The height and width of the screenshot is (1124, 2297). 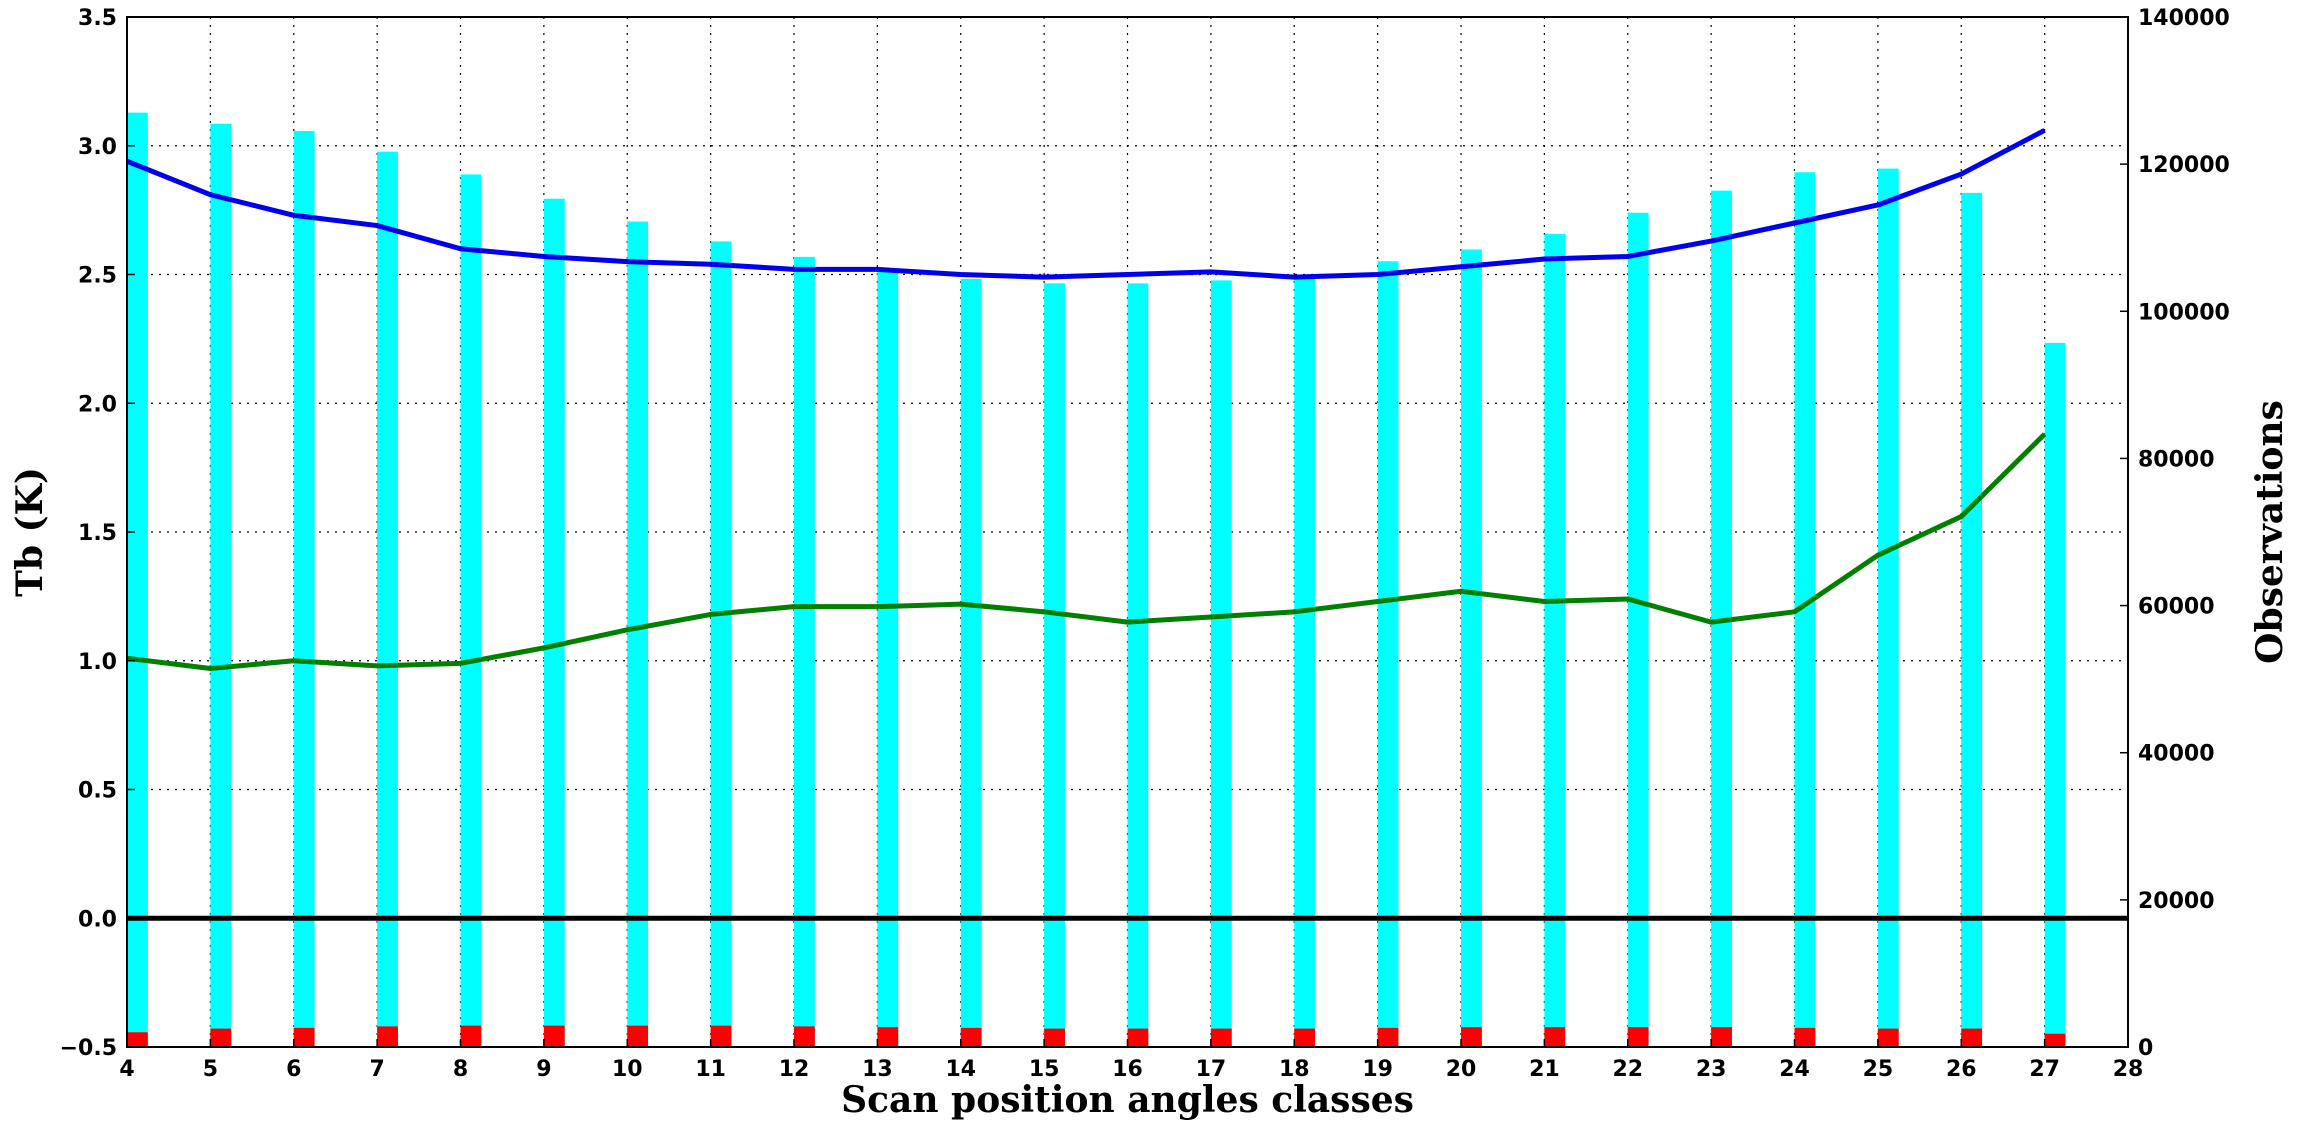 I want to click on y-tick-label-left: 1.0, so click(x=97, y=662).